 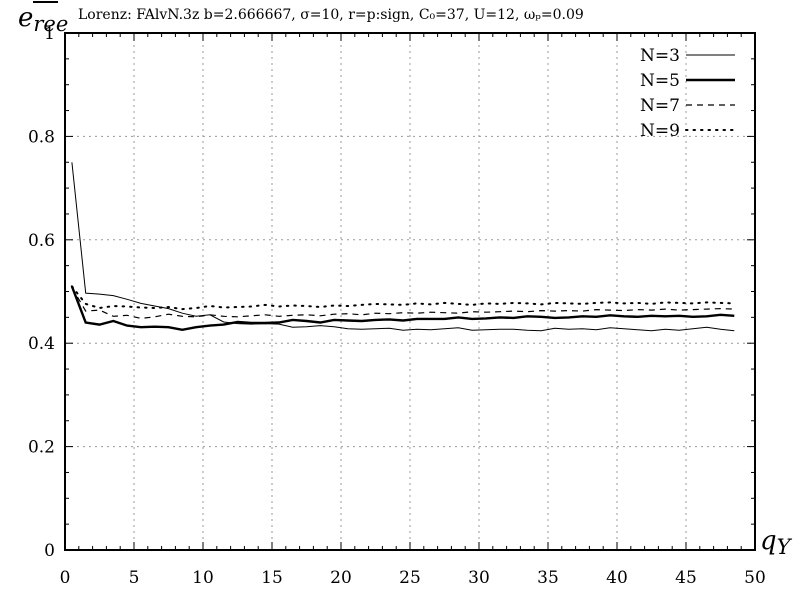 What do you see at coordinates (660, 56) in the screenshot?
I see `legend-label: N=3` at bounding box center [660, 56].